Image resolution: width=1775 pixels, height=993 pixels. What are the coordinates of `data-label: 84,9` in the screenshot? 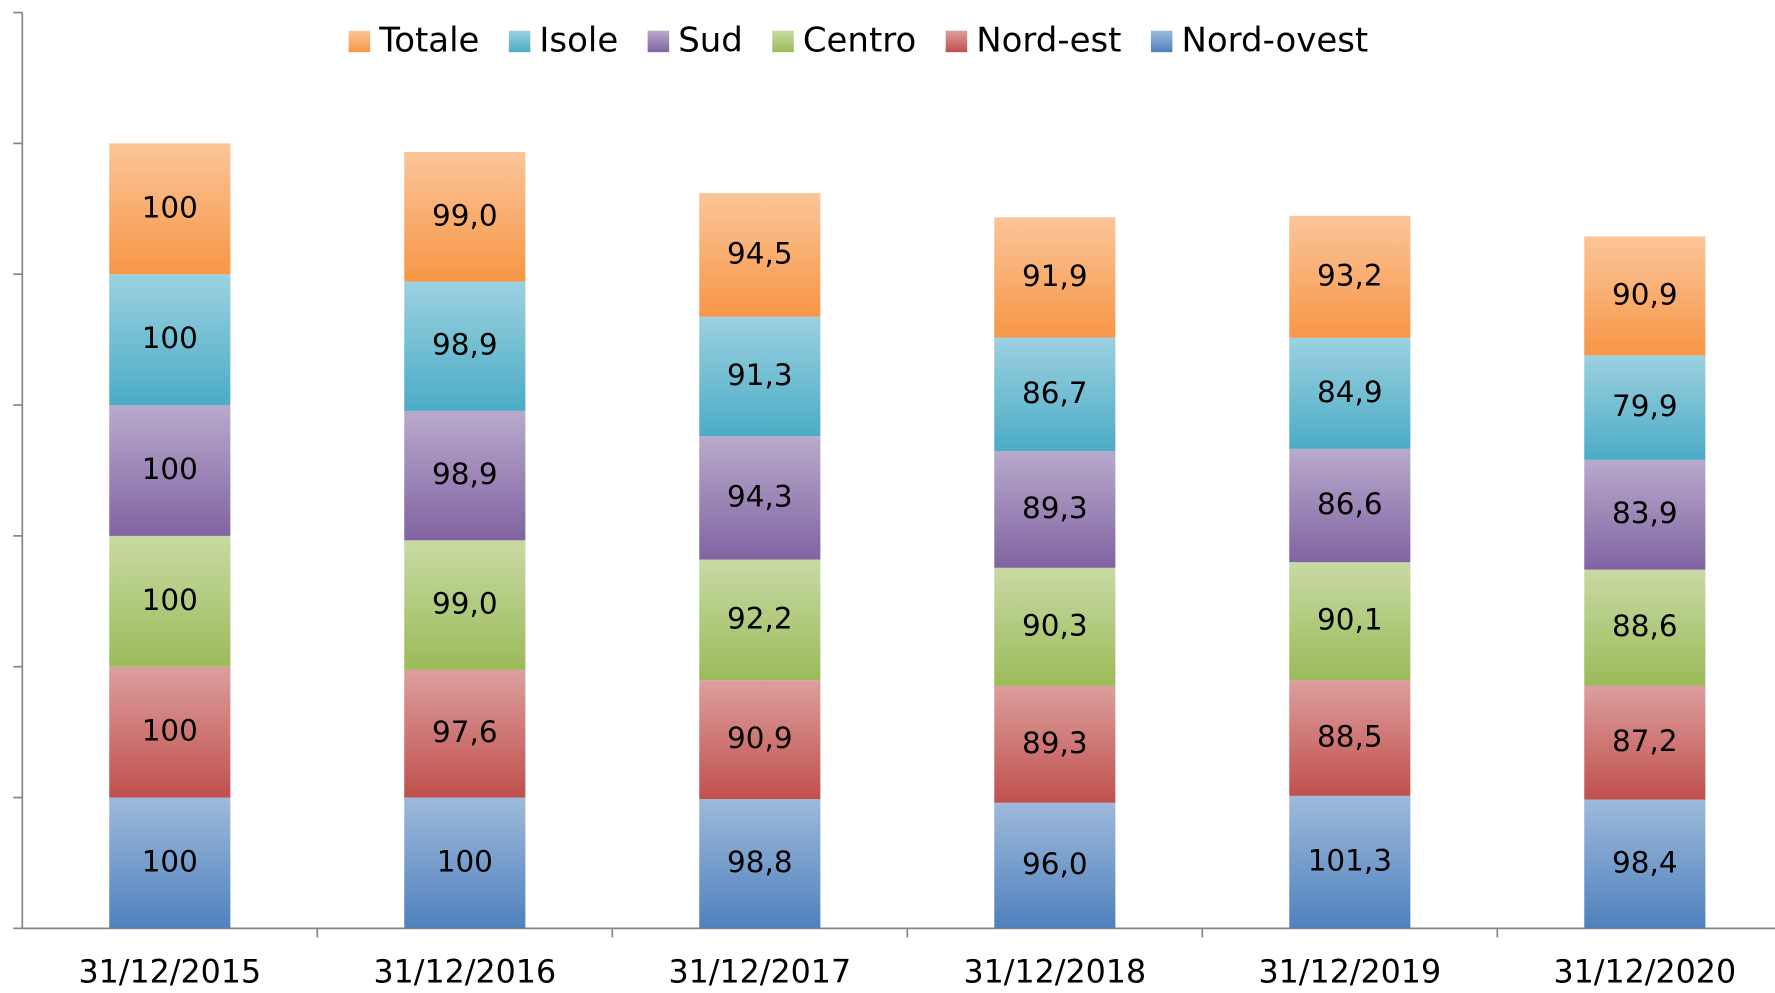 It's located at (1350, 392).